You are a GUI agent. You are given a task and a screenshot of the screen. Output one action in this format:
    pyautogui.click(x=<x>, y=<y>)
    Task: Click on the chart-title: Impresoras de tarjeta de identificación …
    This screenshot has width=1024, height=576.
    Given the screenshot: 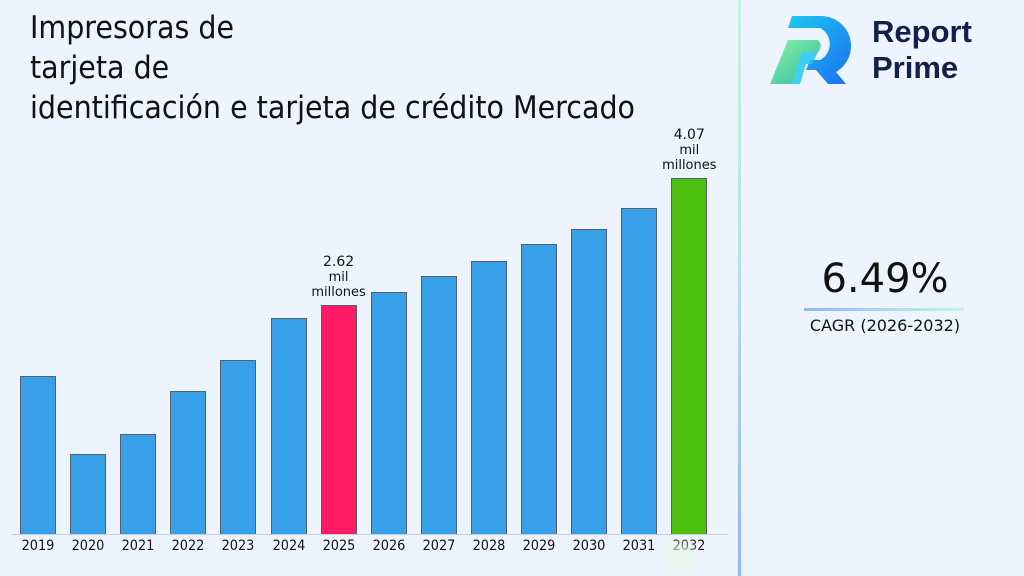 What is the action you would take?
    pyautogui.click(x=332, y=68)
    